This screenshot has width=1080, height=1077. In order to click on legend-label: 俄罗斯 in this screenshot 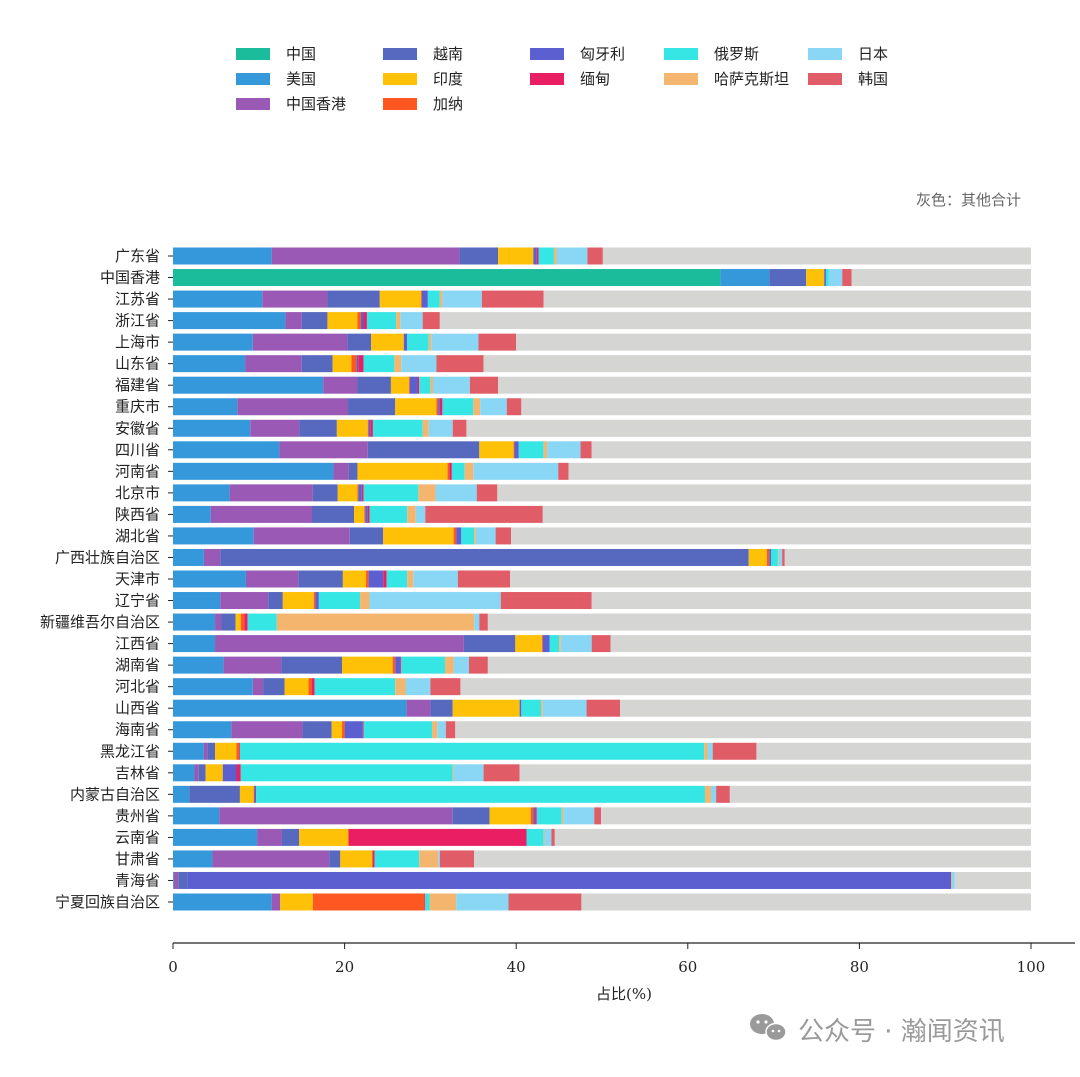, I will do `click(736, 54)`.